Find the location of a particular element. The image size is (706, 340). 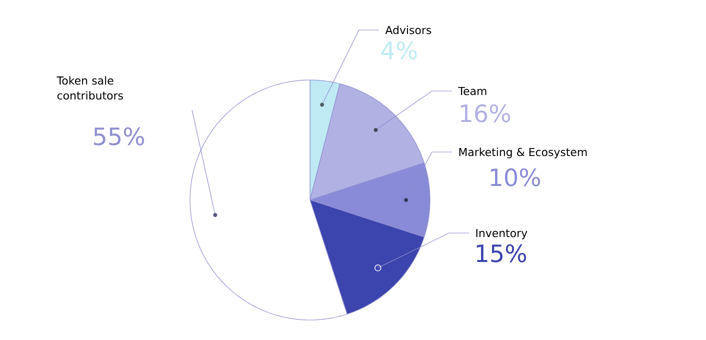

slice-label: Token sale contributors is located at coordinates (89, 88).